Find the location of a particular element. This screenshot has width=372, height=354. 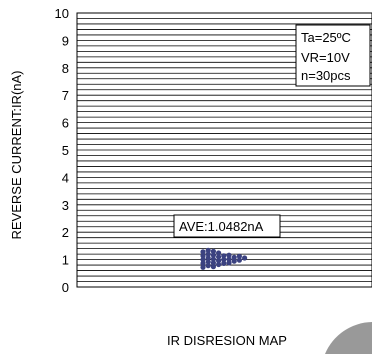

y-tick-label: 10 is located at coordinates (62, 13).